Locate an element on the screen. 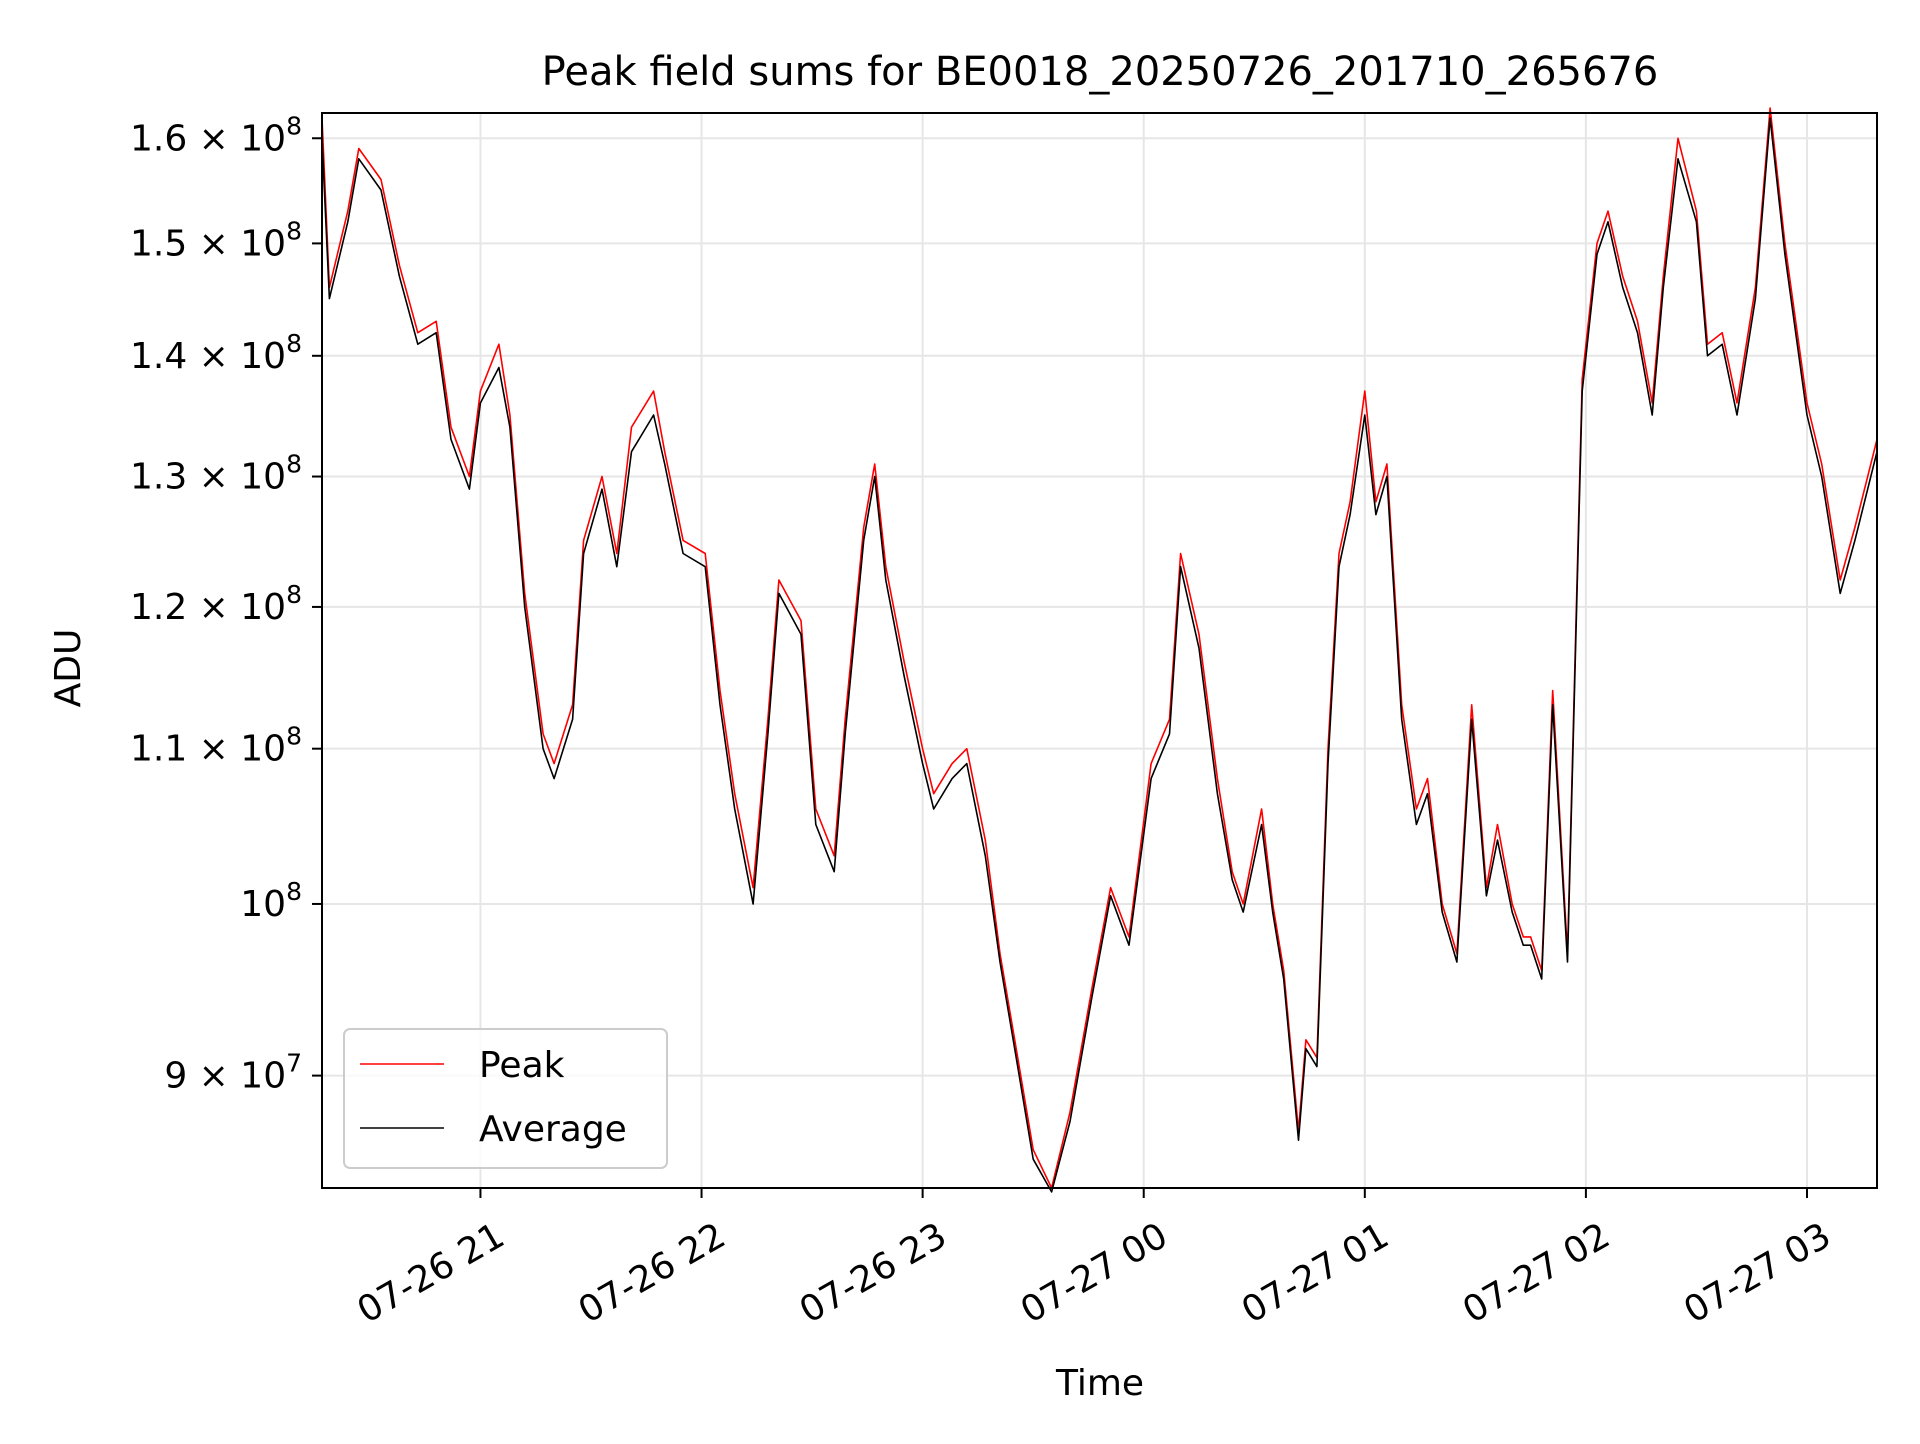 Image resolution: width=1920 pixels, height=1444 pixels. y-tick-label: 1.2 × 108 is located at coordinates (216, 604).